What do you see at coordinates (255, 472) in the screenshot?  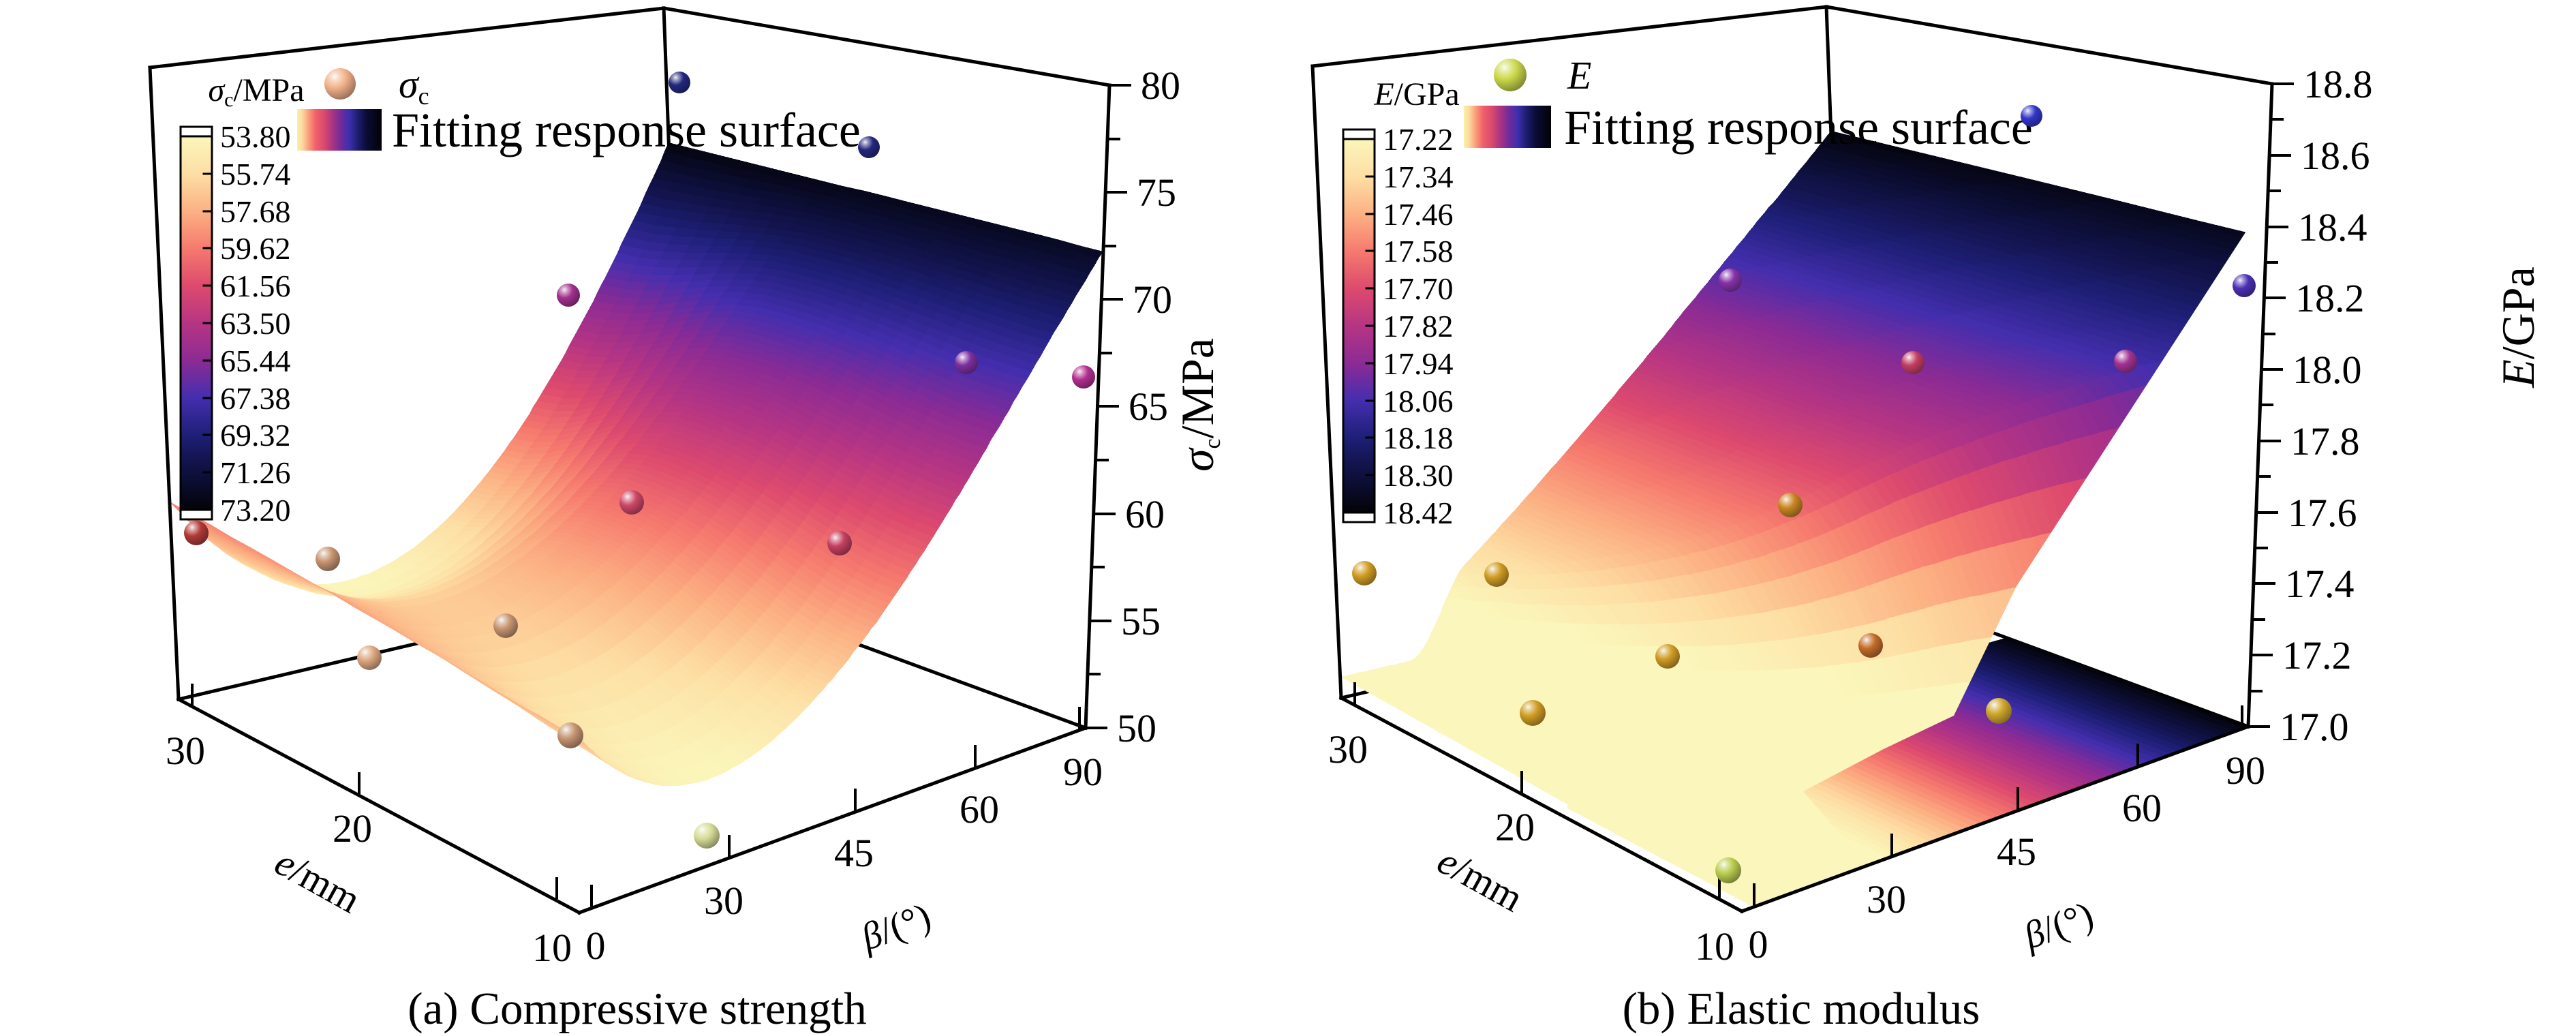 I see `svg-text: 71.26` at bounding box center [255, 472].